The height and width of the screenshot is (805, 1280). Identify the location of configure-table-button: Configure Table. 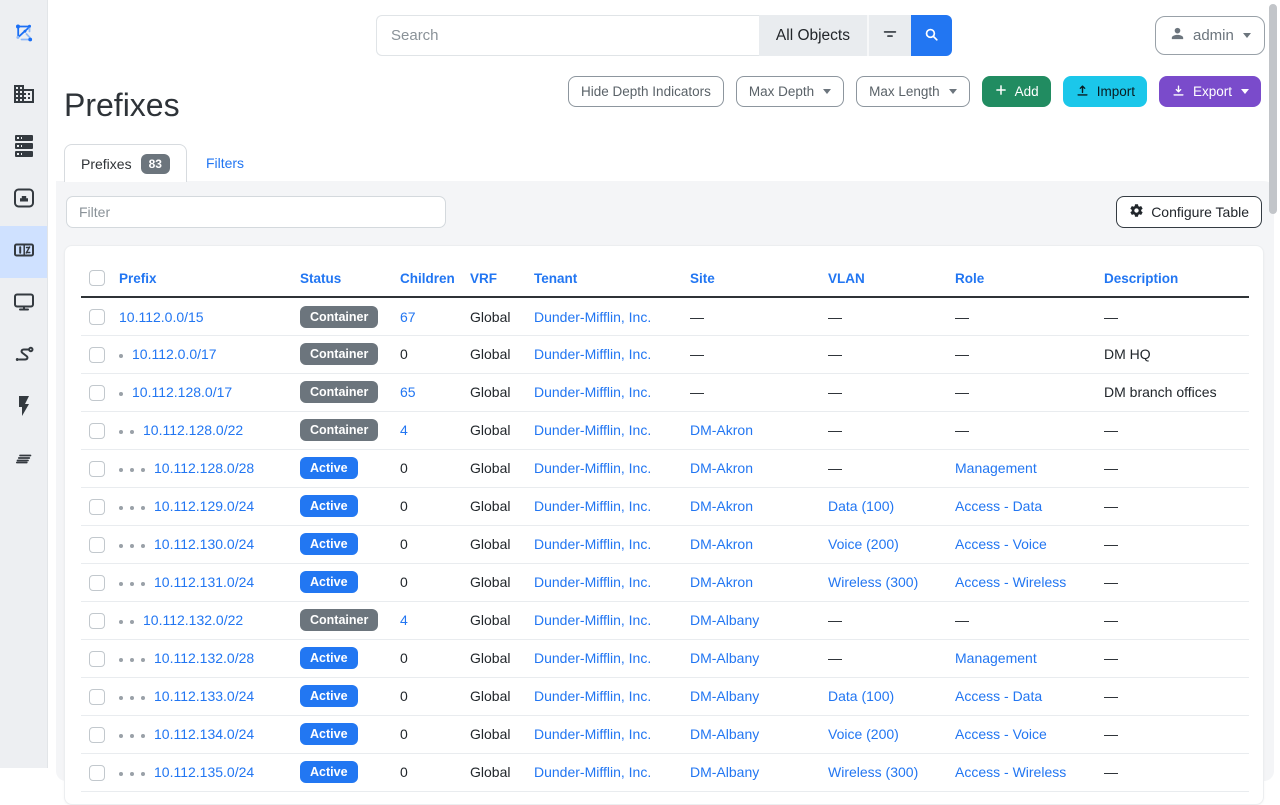
(1189, 212).